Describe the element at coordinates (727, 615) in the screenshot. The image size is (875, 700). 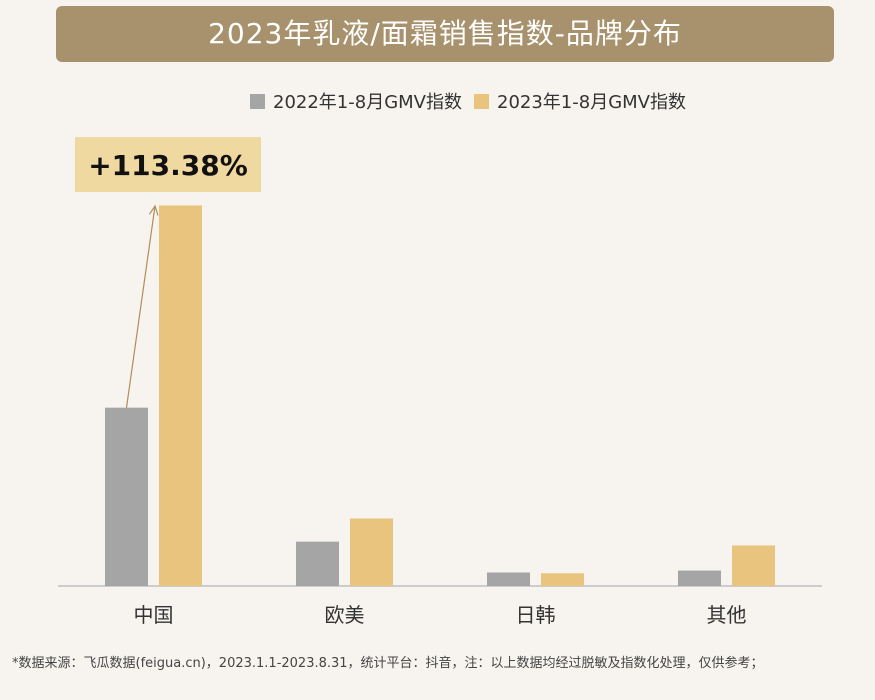
I see `x-tick-label: 其他` at that location.